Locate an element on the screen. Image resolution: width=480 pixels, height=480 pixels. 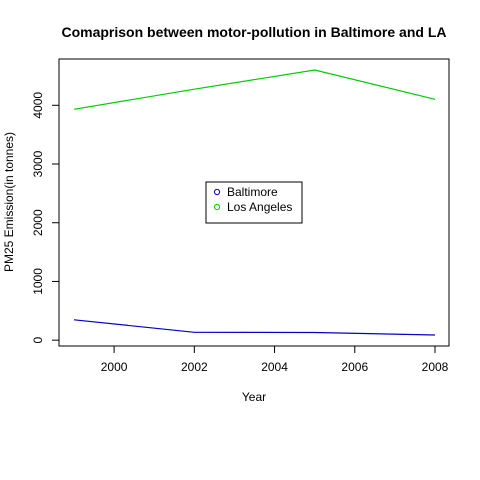
x-tick-label: 2002 is located at coordinates (194, 367).